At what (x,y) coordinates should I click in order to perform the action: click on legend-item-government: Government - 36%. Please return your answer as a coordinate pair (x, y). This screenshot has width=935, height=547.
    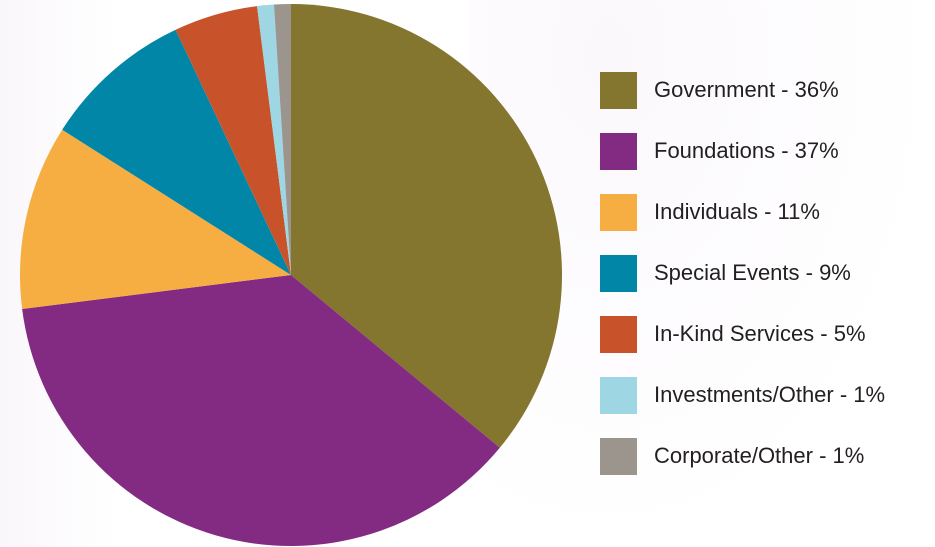
    Looking at the image, I should click on (765, 90).